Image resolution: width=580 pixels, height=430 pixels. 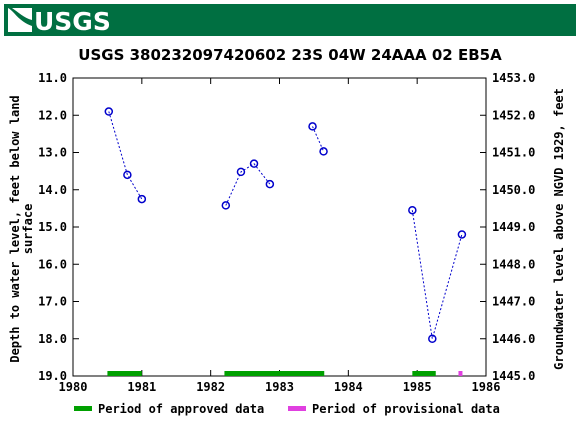 What do you see at coordinates (513, 339) in the screenshot?
I see `y-tick-label-right: 1446.0` at bounding box center [513, 339].